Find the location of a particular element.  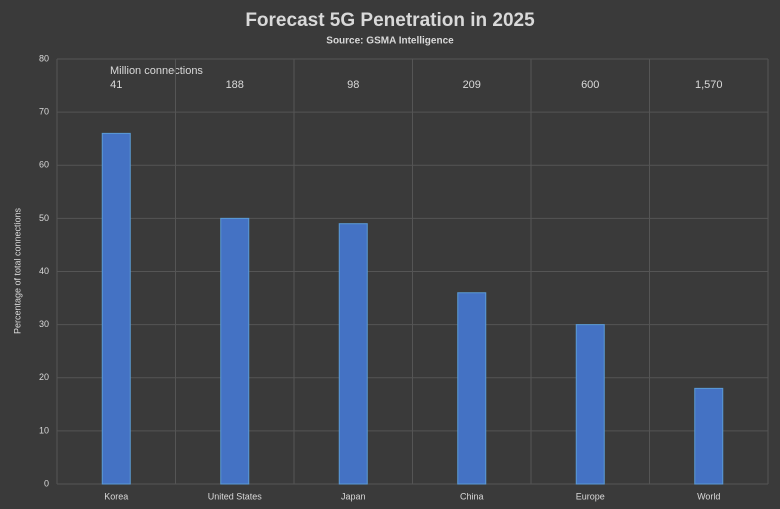

connections-value: 600 is located at coordinates (590, 85).